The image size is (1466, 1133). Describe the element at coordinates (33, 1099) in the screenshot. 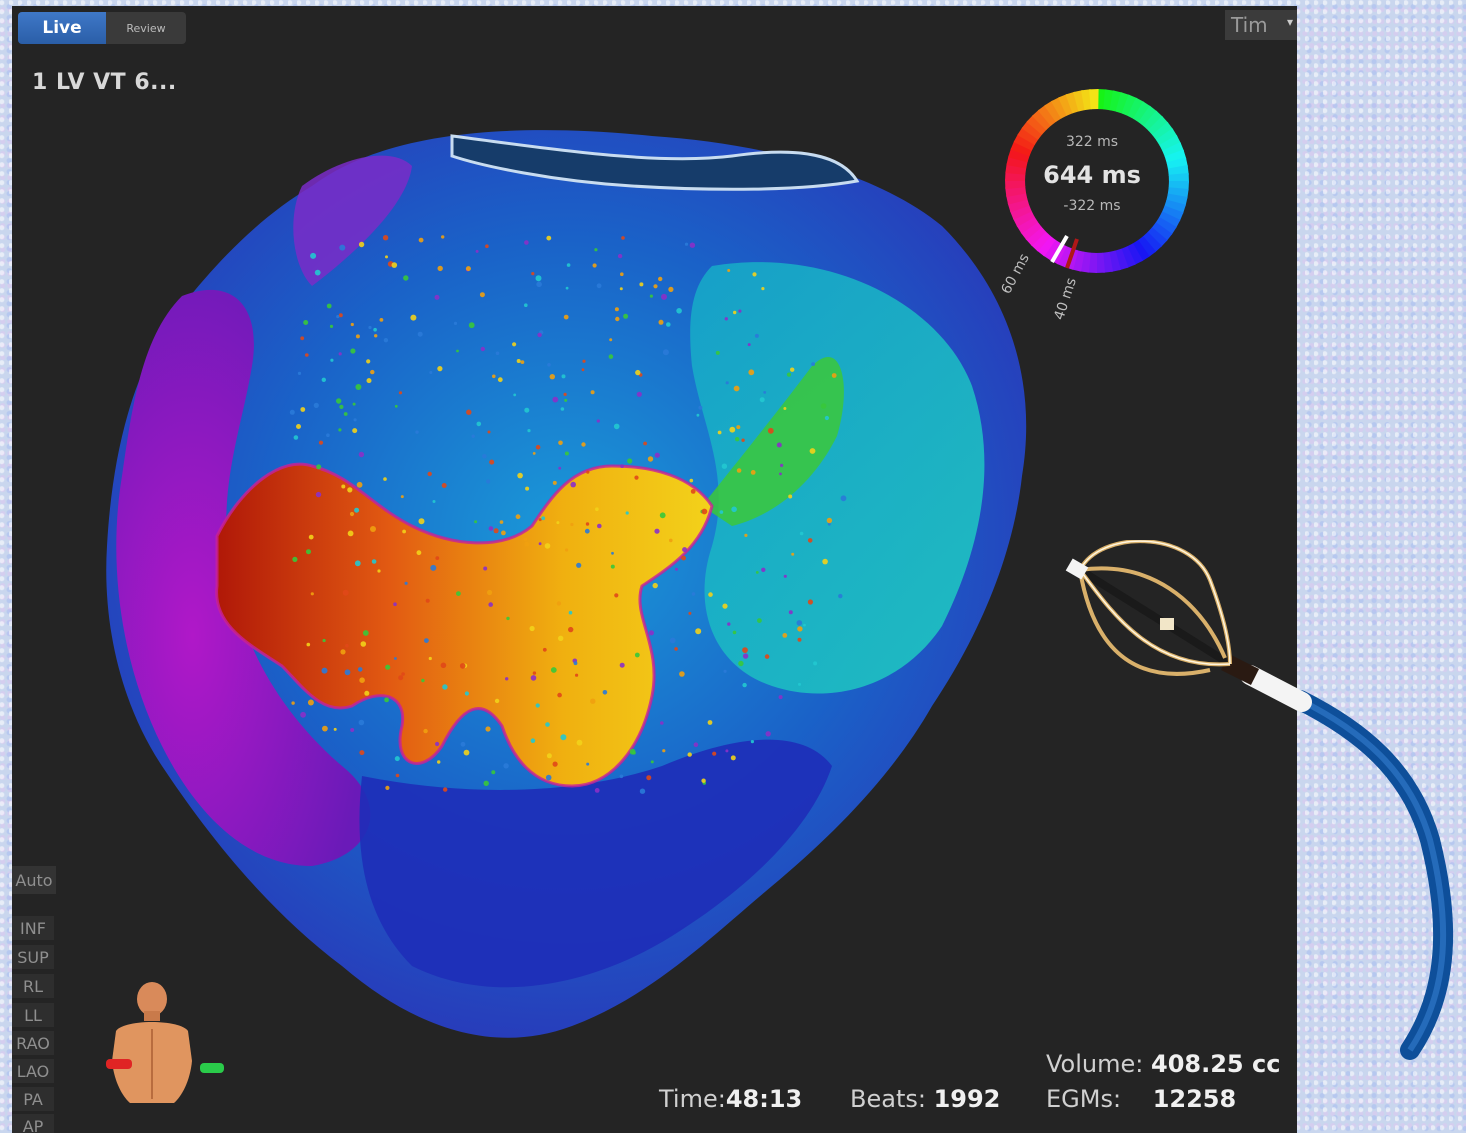

I see `view-pa-button: PA` at that location.